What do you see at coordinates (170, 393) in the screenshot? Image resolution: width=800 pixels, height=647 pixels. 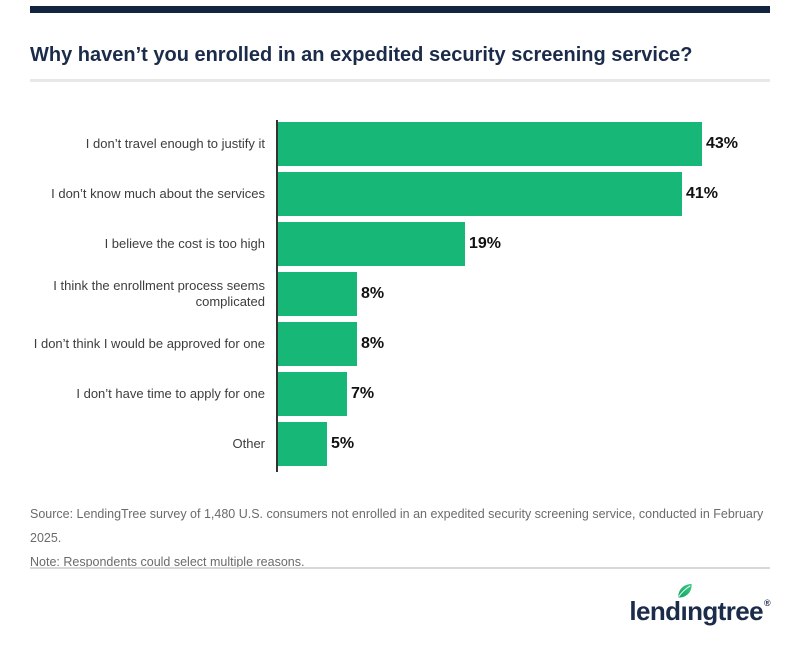 I see `category-label: I don’t have time to apply for one` at bounding box center [170, 393].